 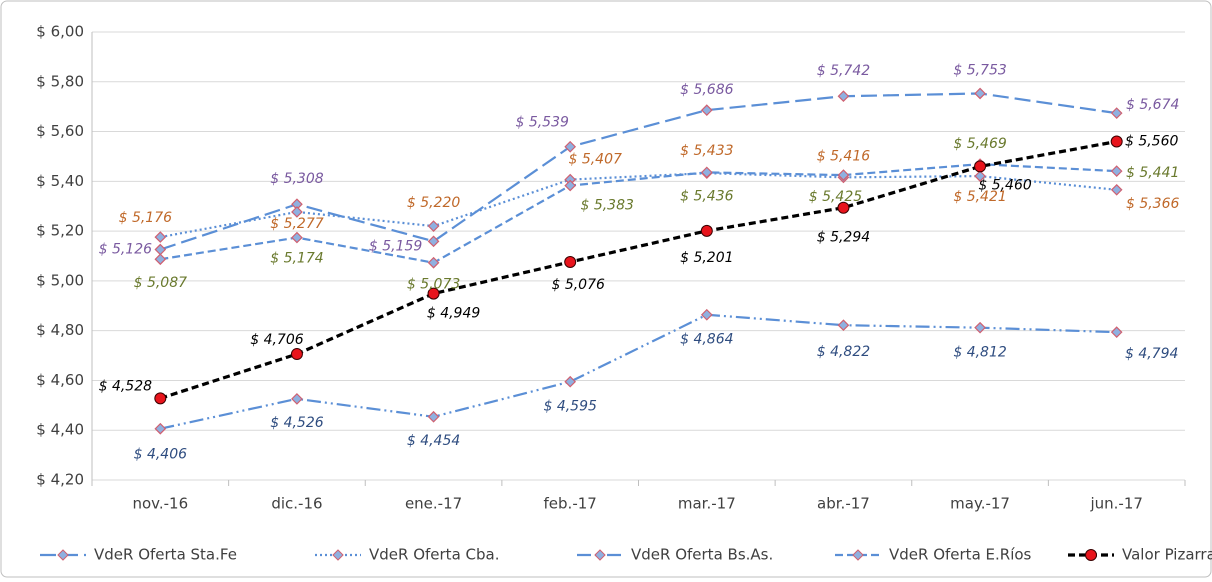 I want to click on value-label: $ 4,822, so click(x=844, y=352).